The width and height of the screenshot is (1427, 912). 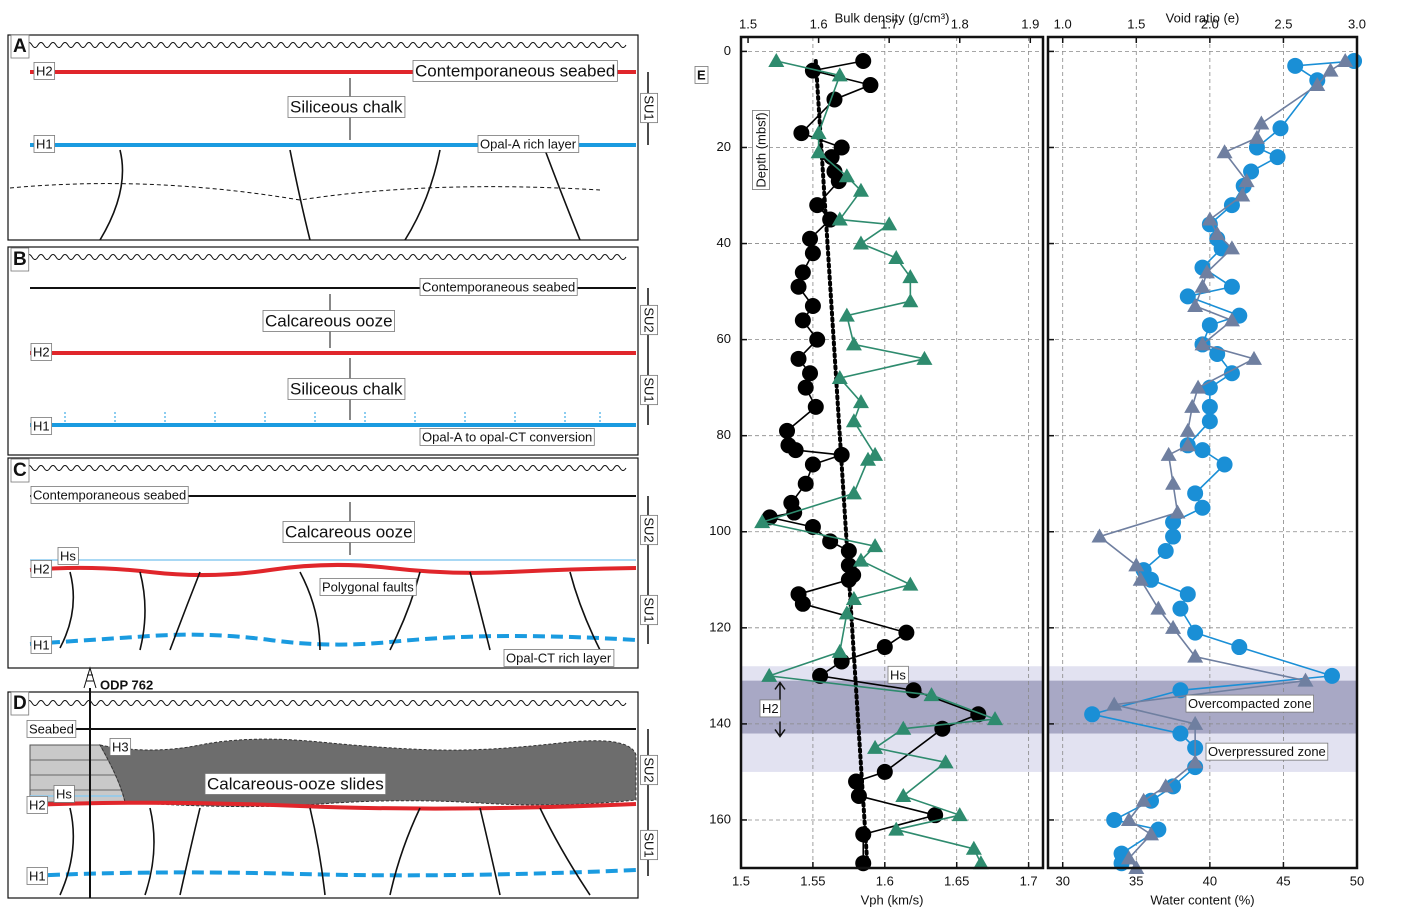 I want to click on y-tick-label: 60, so click(x=724, y=338).